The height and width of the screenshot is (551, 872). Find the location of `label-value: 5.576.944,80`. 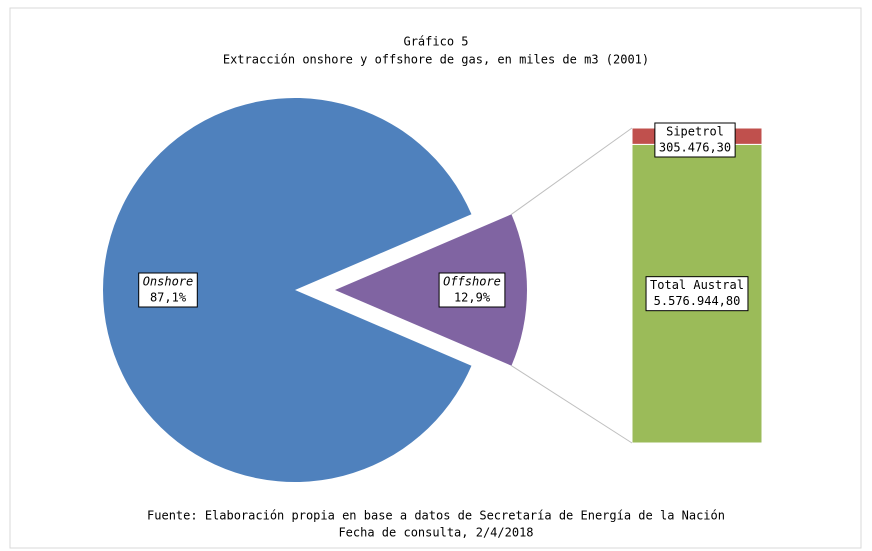

label-value: 5.576.944,80 is located at coordinates (697, 301).